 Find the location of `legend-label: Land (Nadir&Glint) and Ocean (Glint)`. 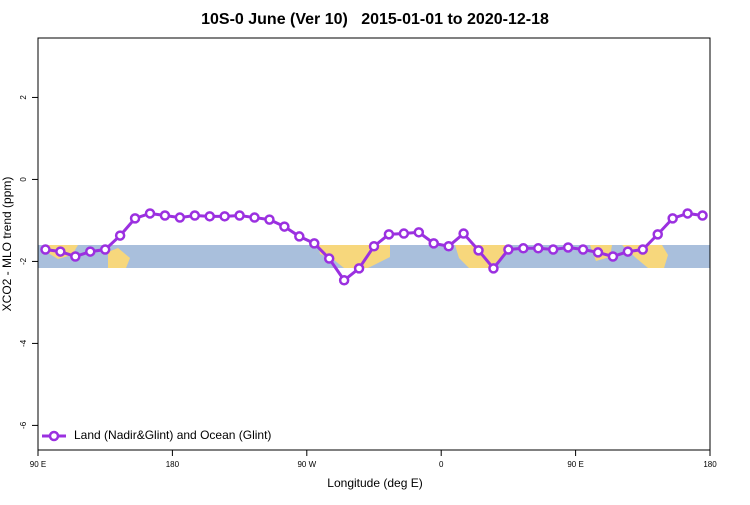

legend-label: Land (Nadir&Glint) and Ocean (Glint) is located at coordinates (172, 435).